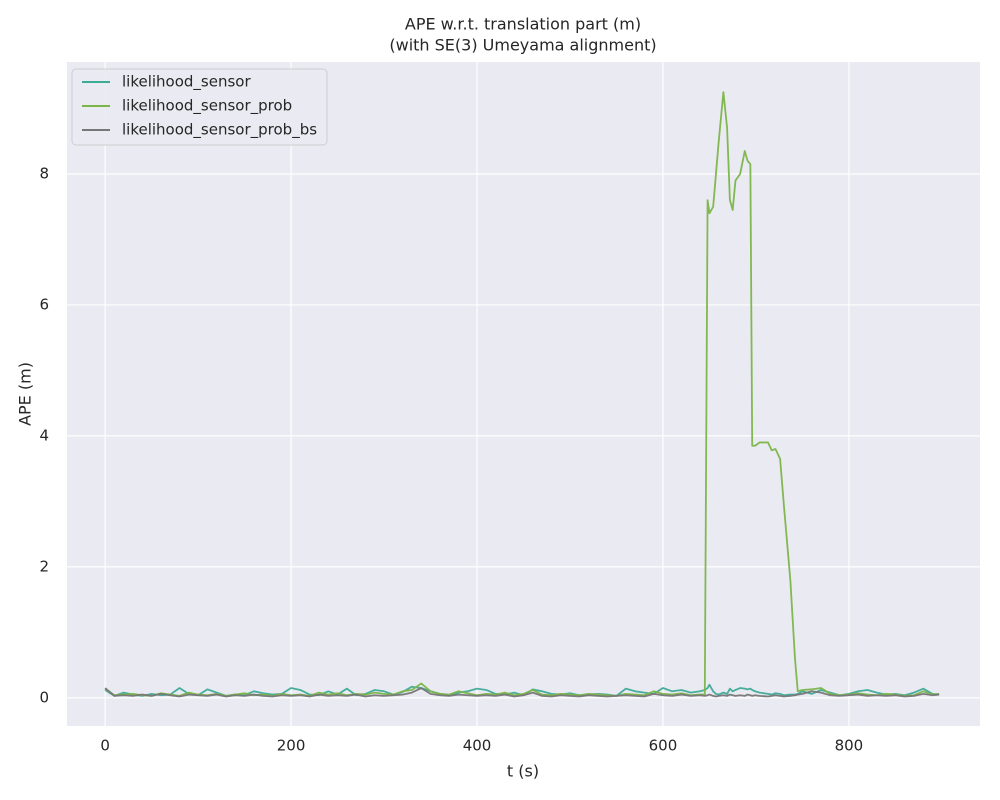 The width and height of the screenshot is (1000, 800). What do you see at coordinates (186, 82) in the screenshot?
I see `legend-label: likelihood_sensor` at bounding box center [186, 82].